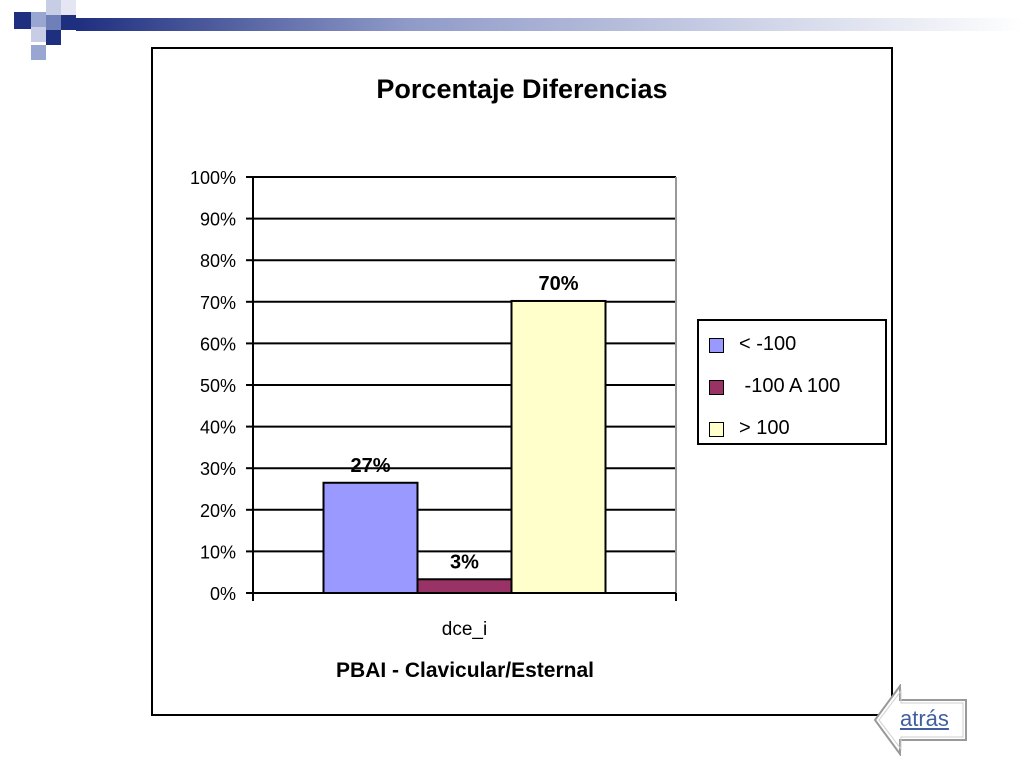 The width and height of the screenshot is (1024, 768). I want to click on y-tick-label: 30%, so click(218, 469).